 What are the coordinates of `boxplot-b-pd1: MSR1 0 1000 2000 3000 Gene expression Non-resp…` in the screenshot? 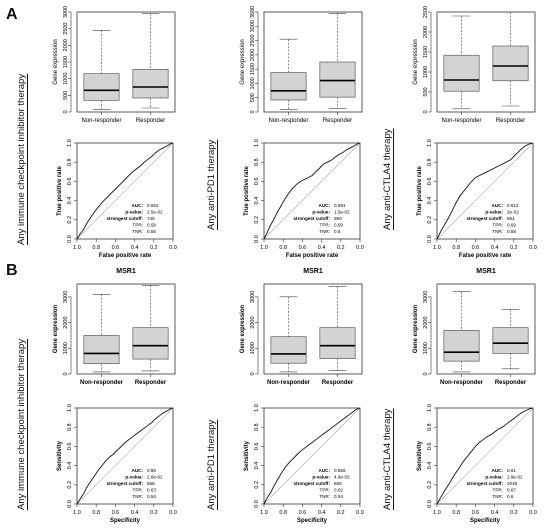 It's located at (301, 327).